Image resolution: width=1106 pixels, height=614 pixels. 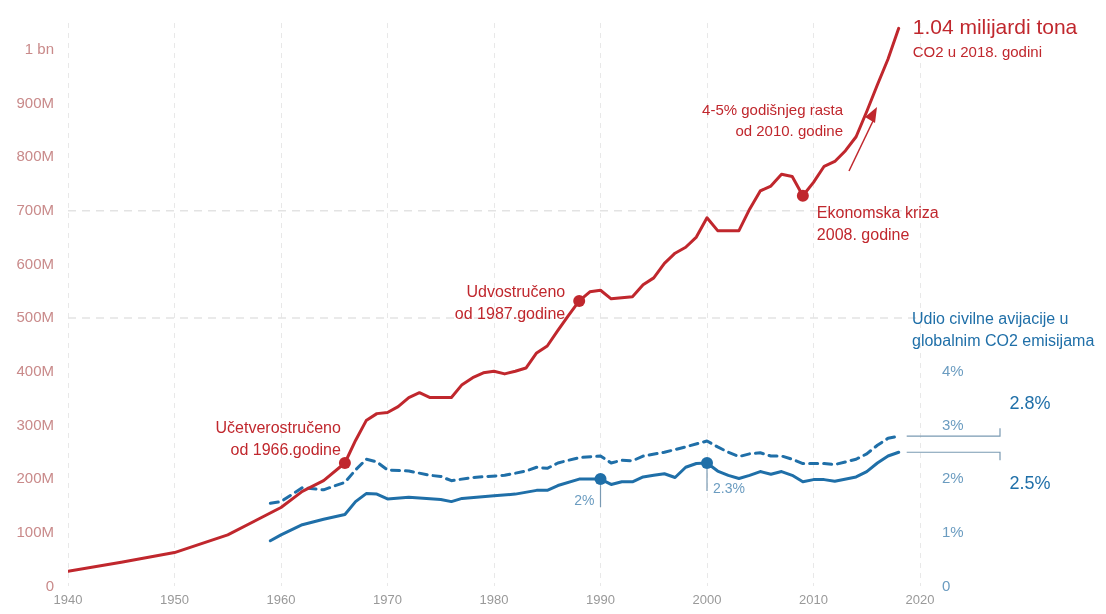 What do you see at coordinates (953, 424) in the screenshot?
I see `y2-tick-label: 3%` at bounding box center [953, 424].